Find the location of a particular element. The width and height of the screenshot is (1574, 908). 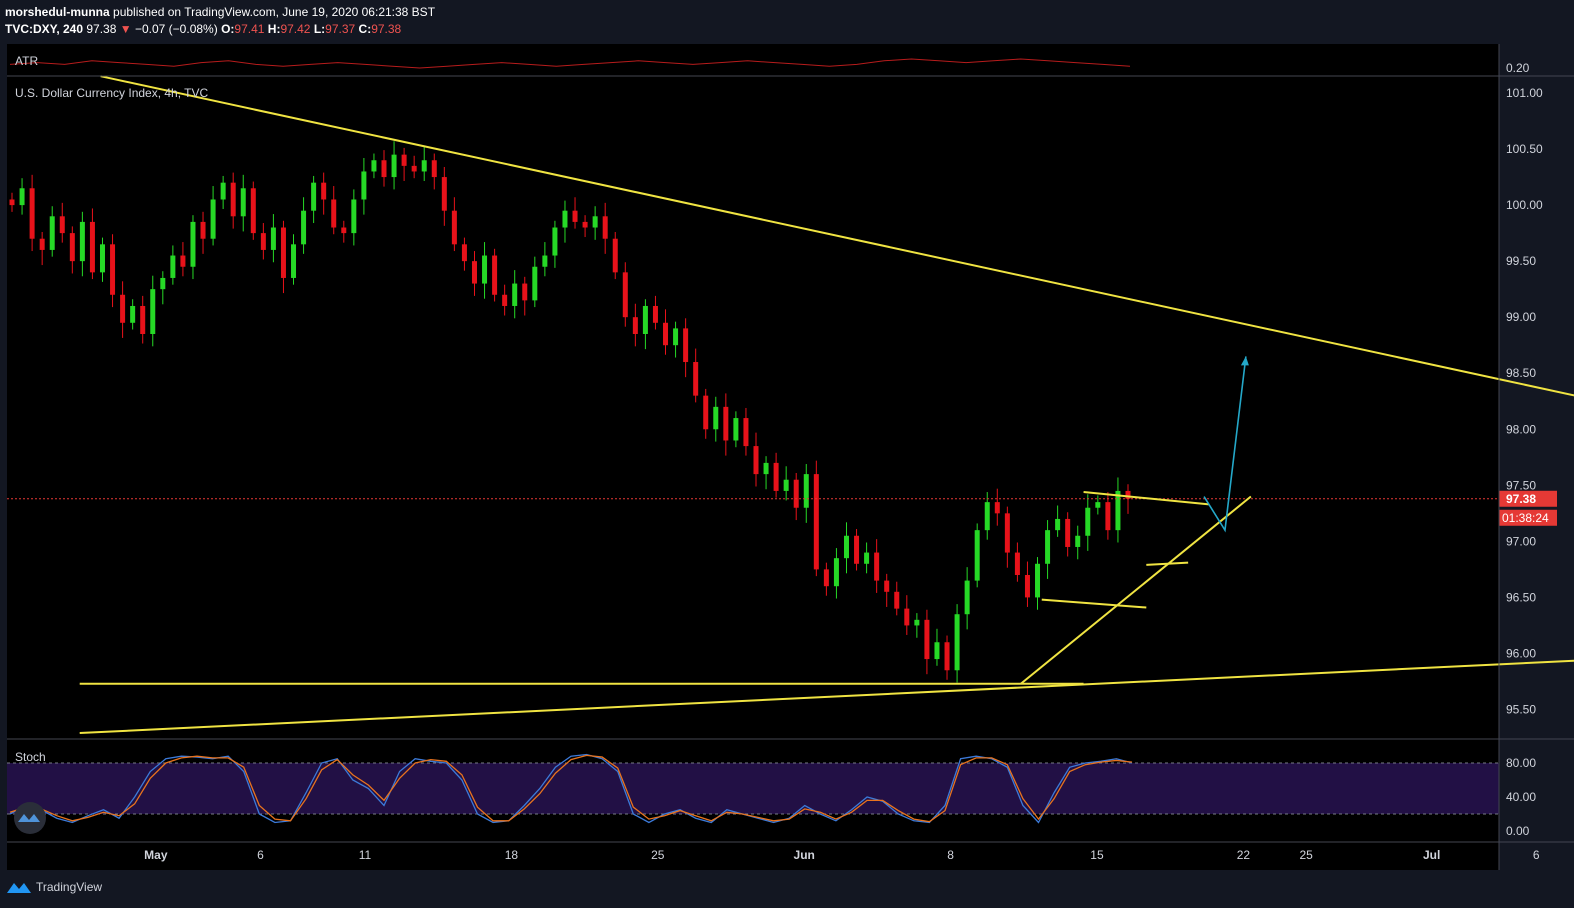

price-tick-label: 96.00 is located at coordinates (1521, 653).